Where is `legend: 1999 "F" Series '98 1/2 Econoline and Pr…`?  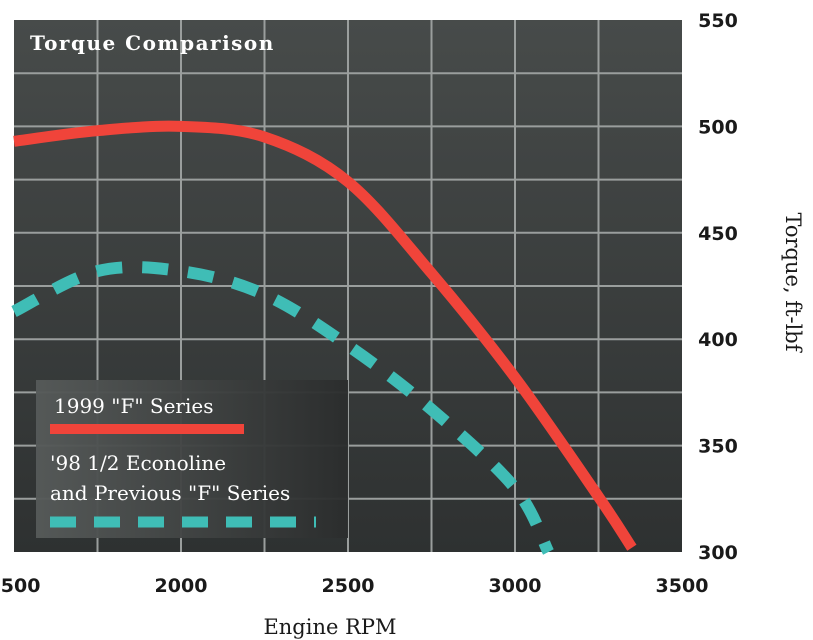 legend: 1999 "F" Series '98 1/2 Econoline and Pr… is located at coordinates (192, 459).